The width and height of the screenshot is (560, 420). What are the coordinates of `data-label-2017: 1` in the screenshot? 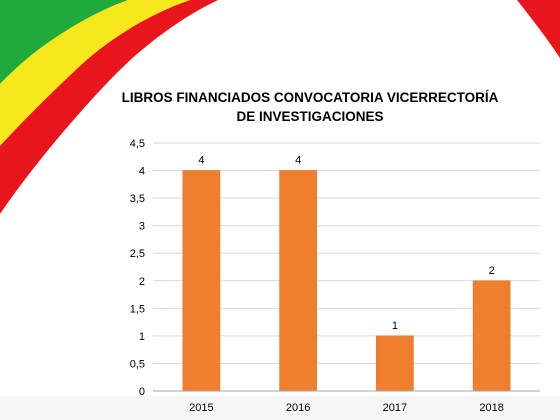 It's located at (395, 326).